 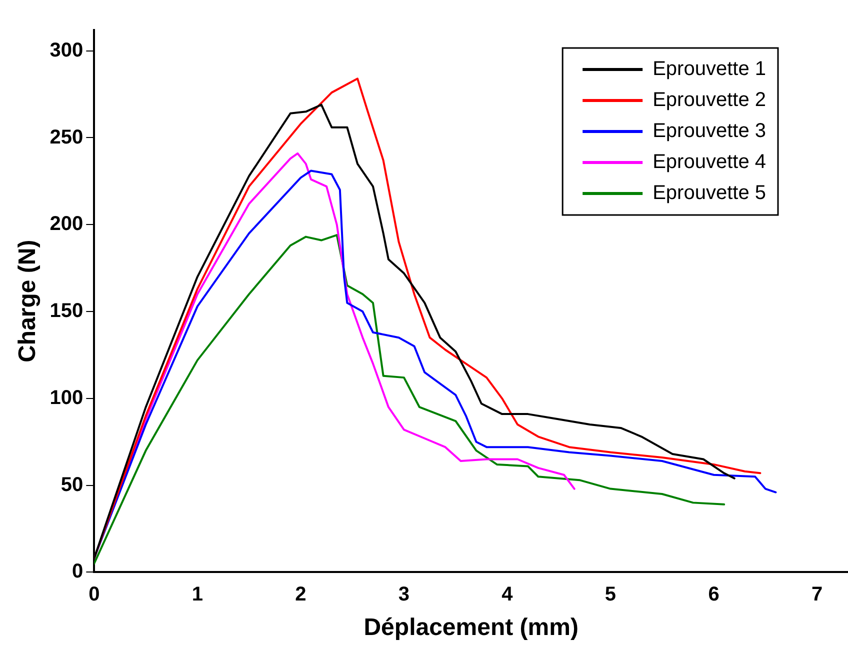 What do you see at coordinates (67, 311) in the screenshot?
I see `y-tick-label: 150` at bounding box center [67, 311].